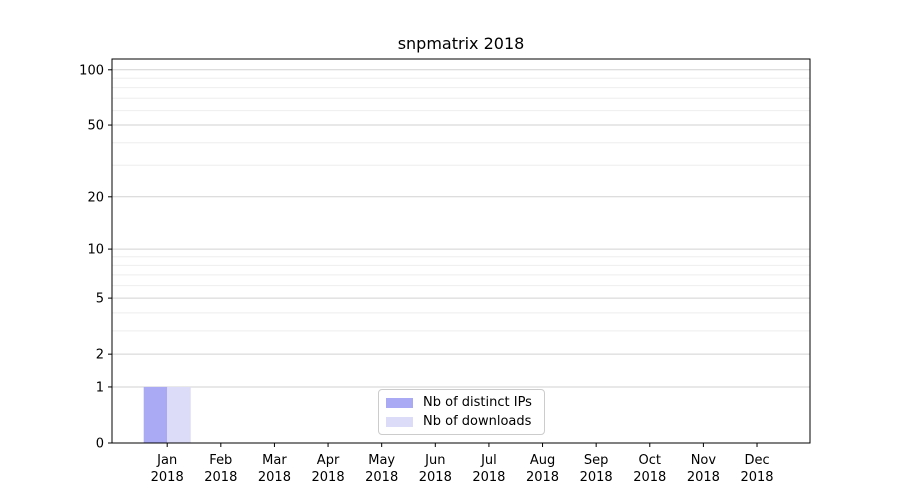 The width and height of the screenshot is (900, 500). What do you see at coordinates (100, 444) in the screenshot?
I see `y-tick-label: 0` at bounding box center [100, 444].